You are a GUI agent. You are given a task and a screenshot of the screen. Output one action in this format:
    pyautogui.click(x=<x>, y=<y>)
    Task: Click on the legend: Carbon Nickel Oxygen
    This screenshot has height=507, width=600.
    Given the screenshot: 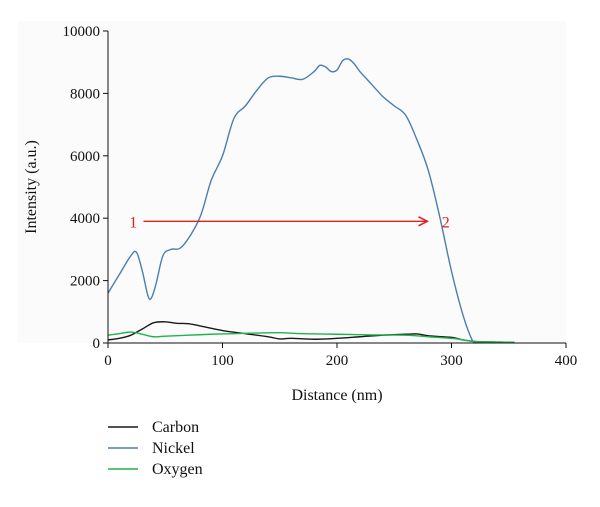 What is the action you would take?
    pyautogui.click(x=155, y=448)
    